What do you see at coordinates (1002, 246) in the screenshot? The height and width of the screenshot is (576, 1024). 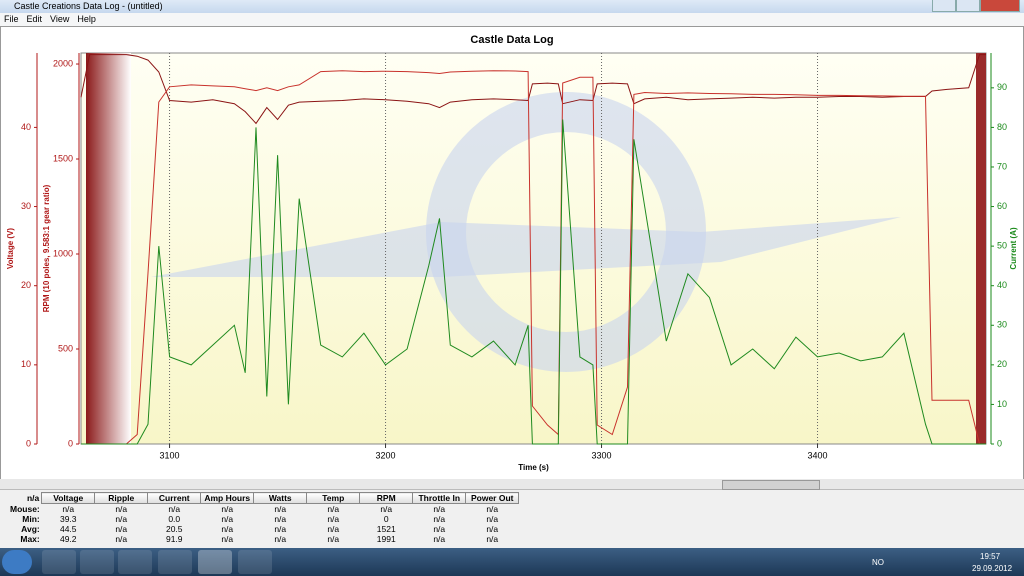 I see `y-tick-label: 50` at bounding box center [1002, 246].